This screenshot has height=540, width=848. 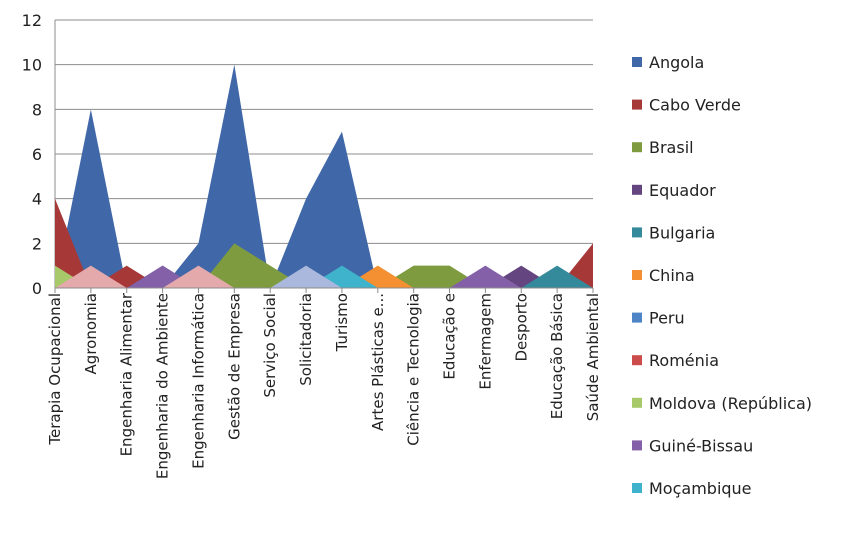 I want to click on legend-label: Roménia, so click(x=684, y=360).